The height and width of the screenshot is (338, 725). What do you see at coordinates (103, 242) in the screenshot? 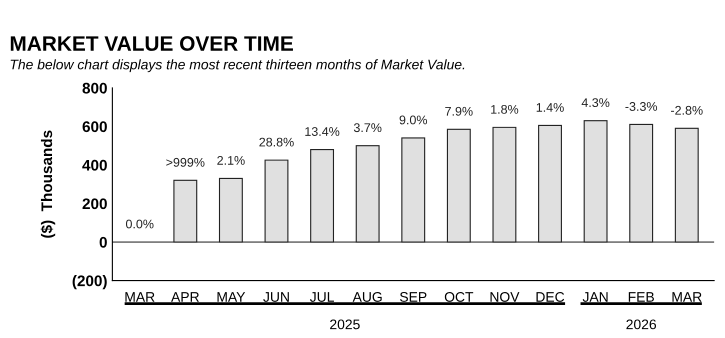
I see `y-tick-label: 0` at bounding box center [103, 242].